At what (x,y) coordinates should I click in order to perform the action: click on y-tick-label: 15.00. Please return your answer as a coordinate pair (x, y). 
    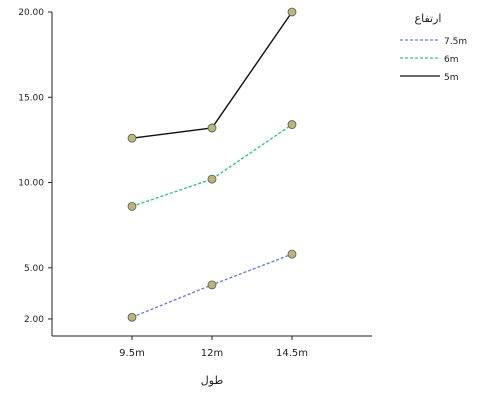
    Looking at the image, I should click on (31, 98).